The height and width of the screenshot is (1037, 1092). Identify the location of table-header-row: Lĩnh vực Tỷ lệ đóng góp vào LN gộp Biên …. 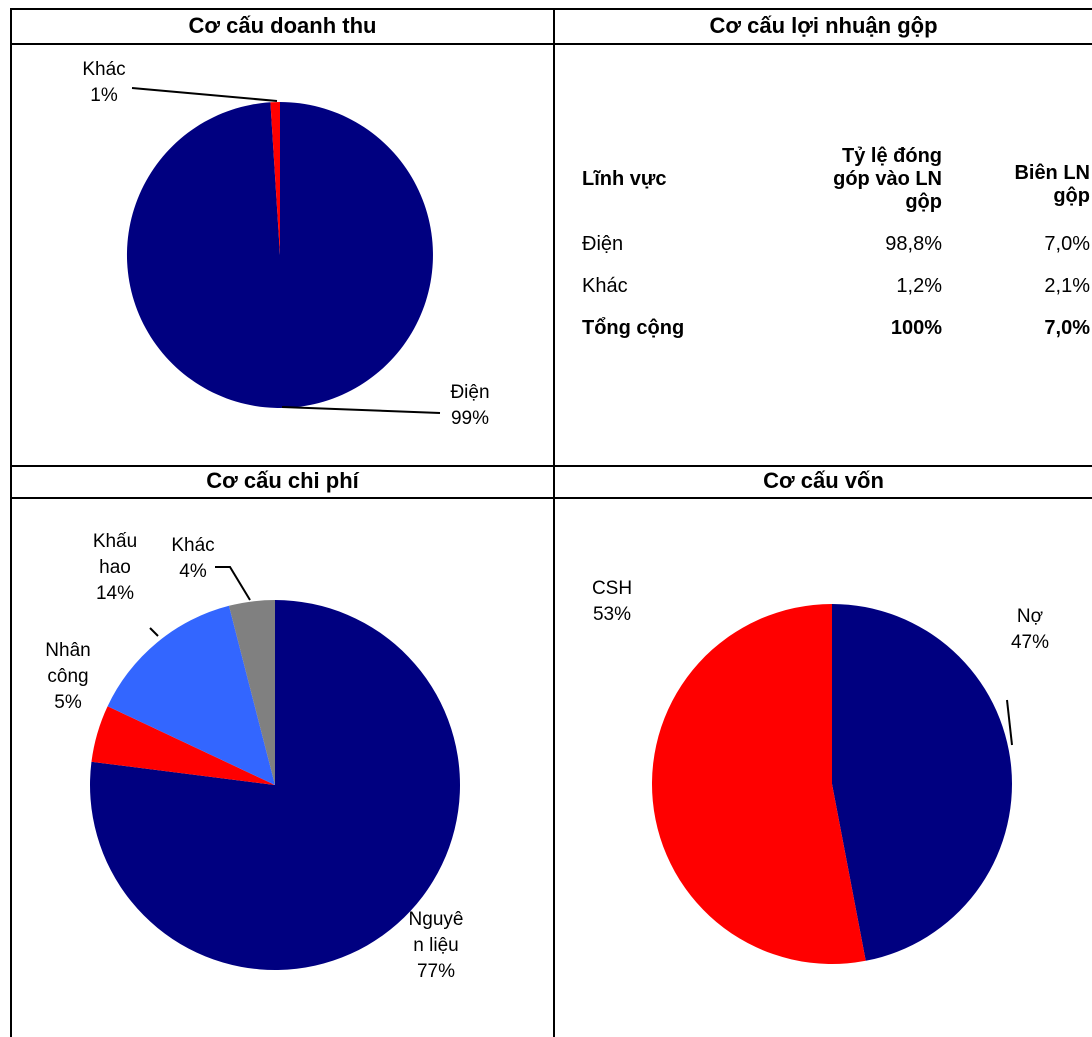
(836, 179).